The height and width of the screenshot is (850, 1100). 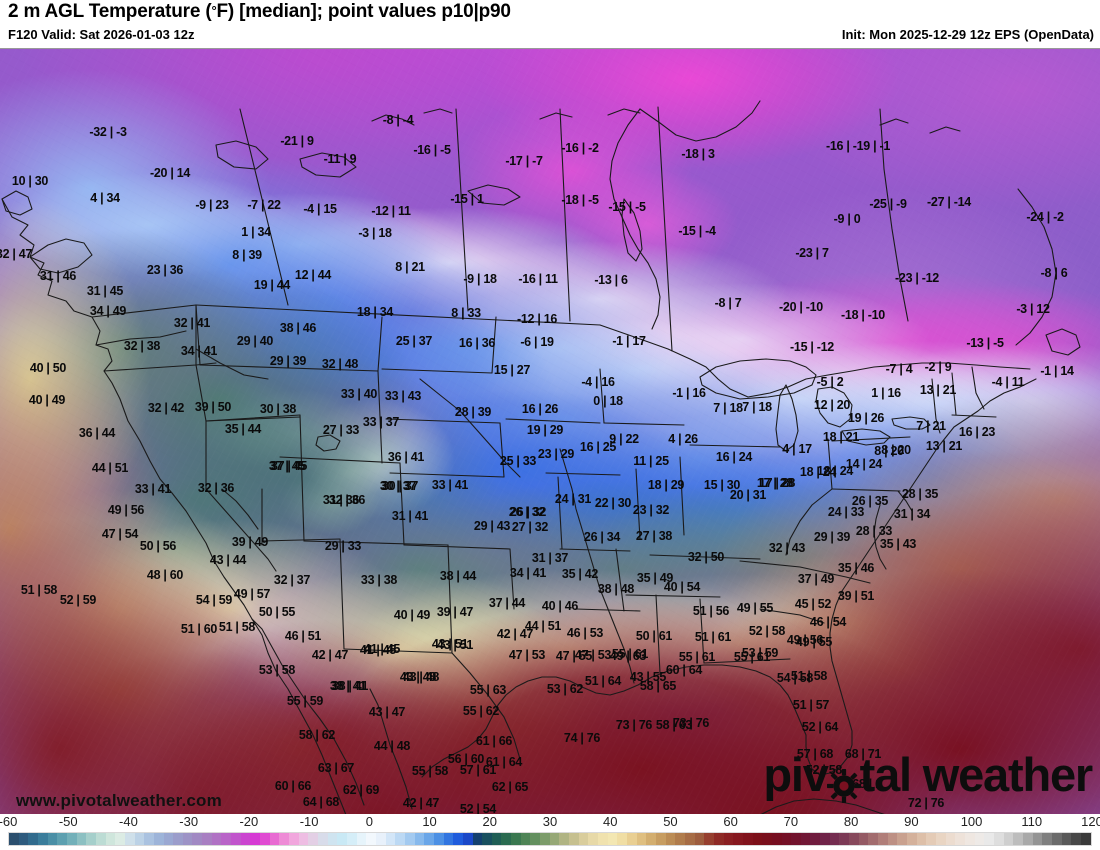 What do you see at coordinates (342, 594) in the screenshot?
I see `az-nm-border` at bounding box center [342, 594].